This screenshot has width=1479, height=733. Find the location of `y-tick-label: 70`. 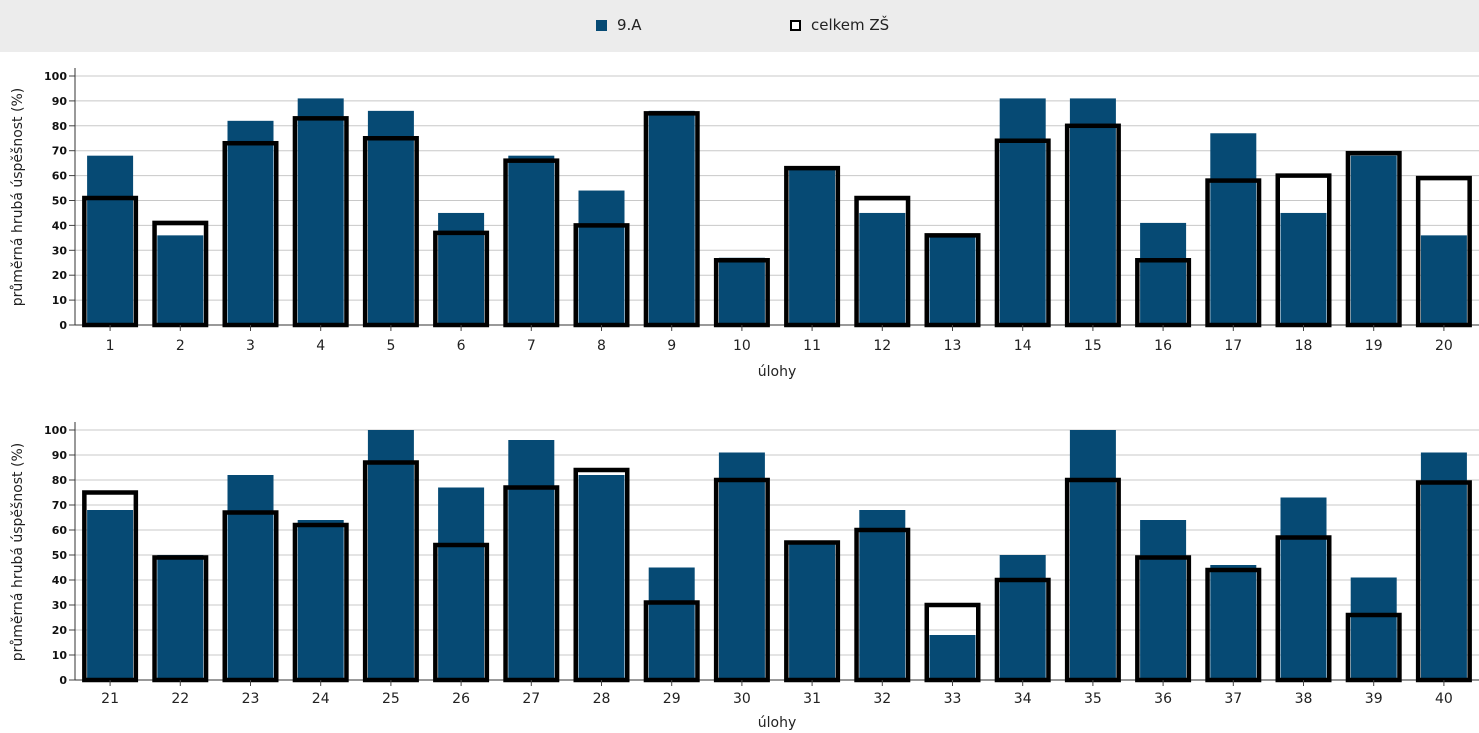

y-tick-label: 70 is located at coordinates (60, 151).